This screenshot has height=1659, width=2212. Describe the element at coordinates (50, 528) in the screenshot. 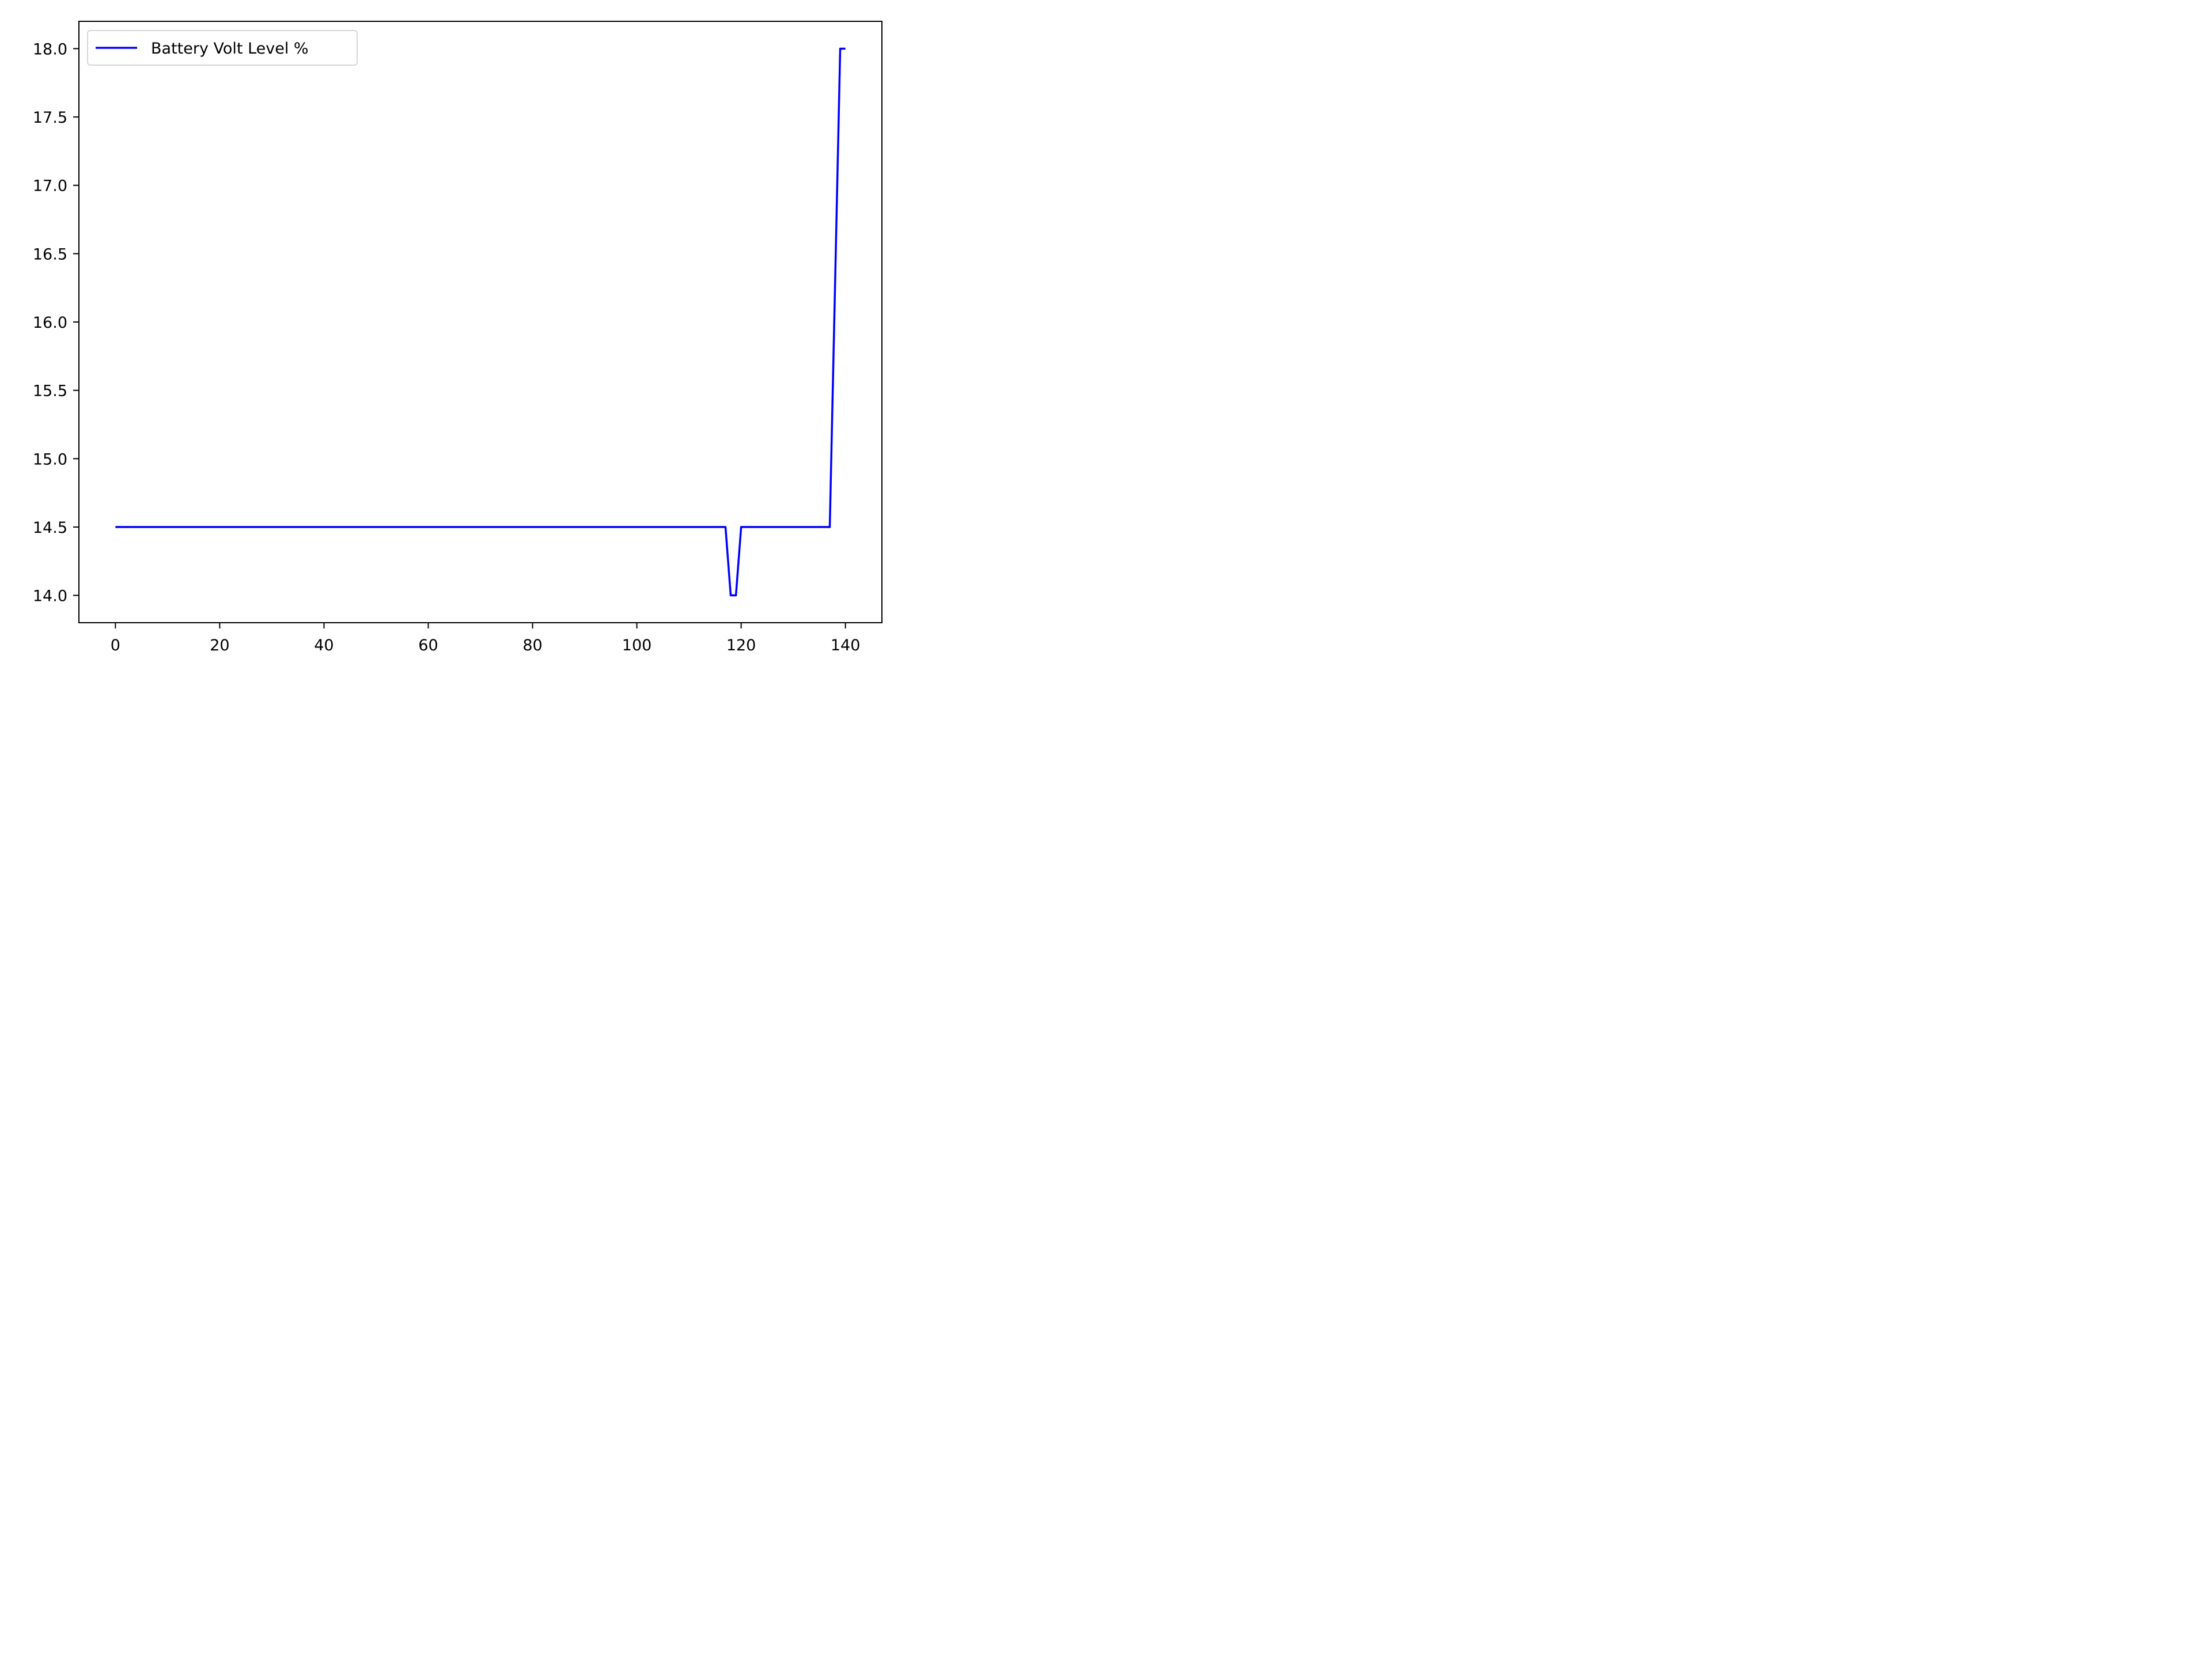

I see `y-tick-label: 14.5` at that location.